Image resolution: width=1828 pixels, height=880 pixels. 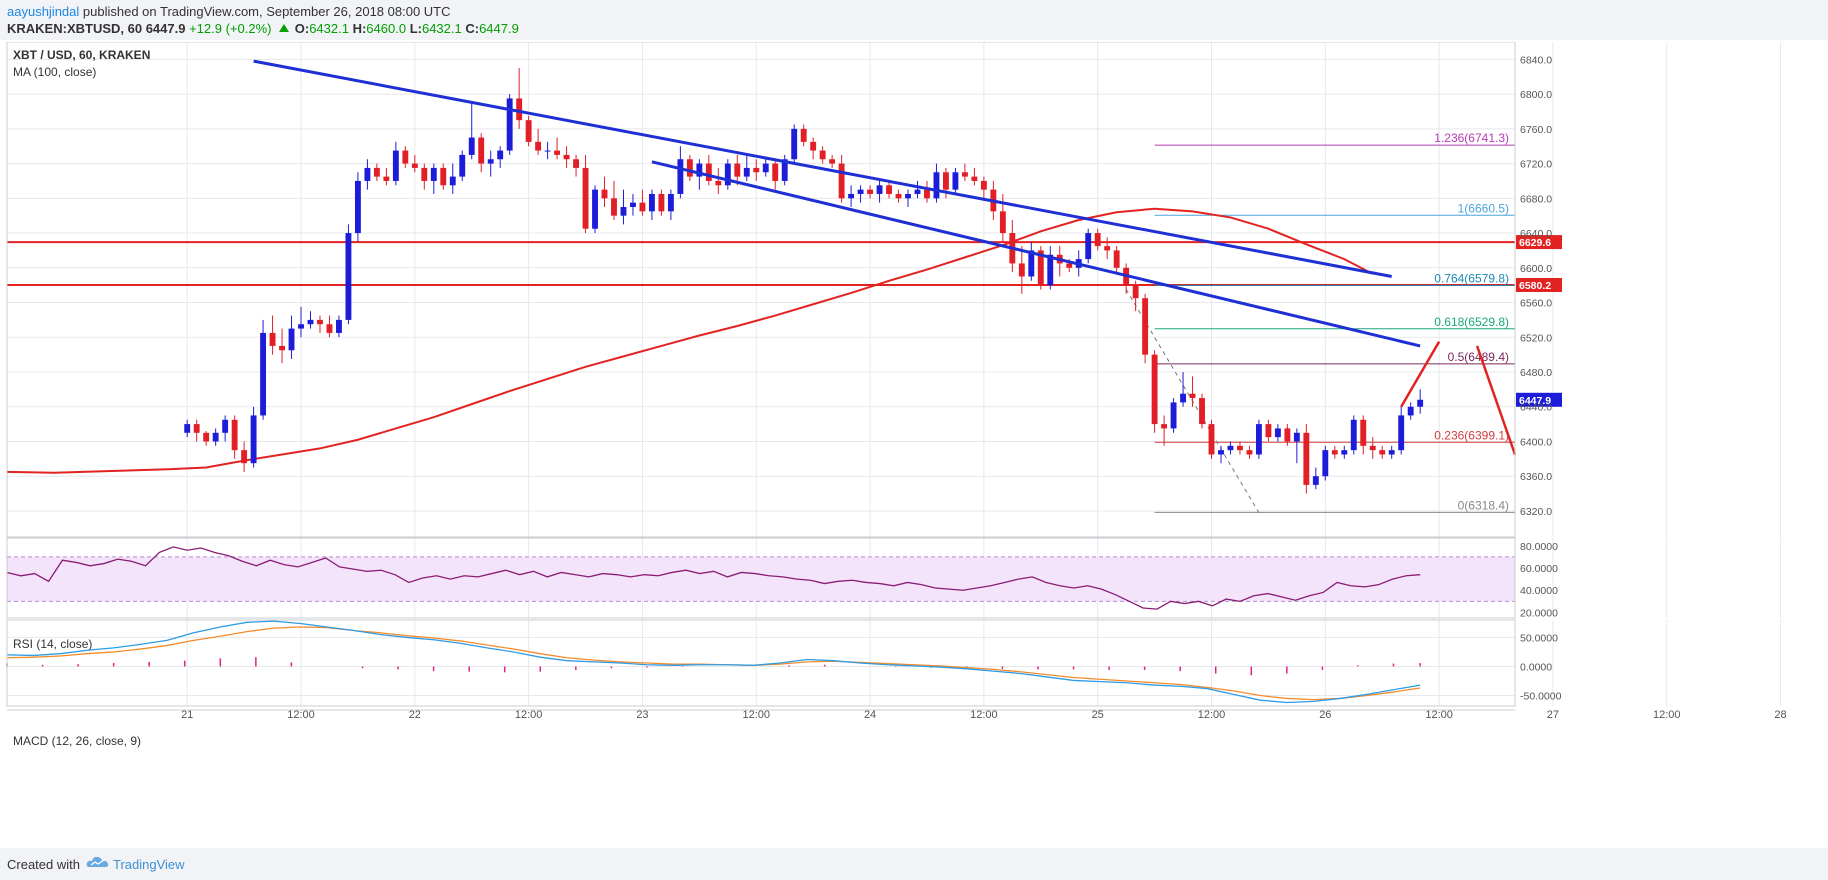 What do you see at coordinates (1539, 242) in the screenshot?
I see `price-label-box` at bounding box center [1539, 242].